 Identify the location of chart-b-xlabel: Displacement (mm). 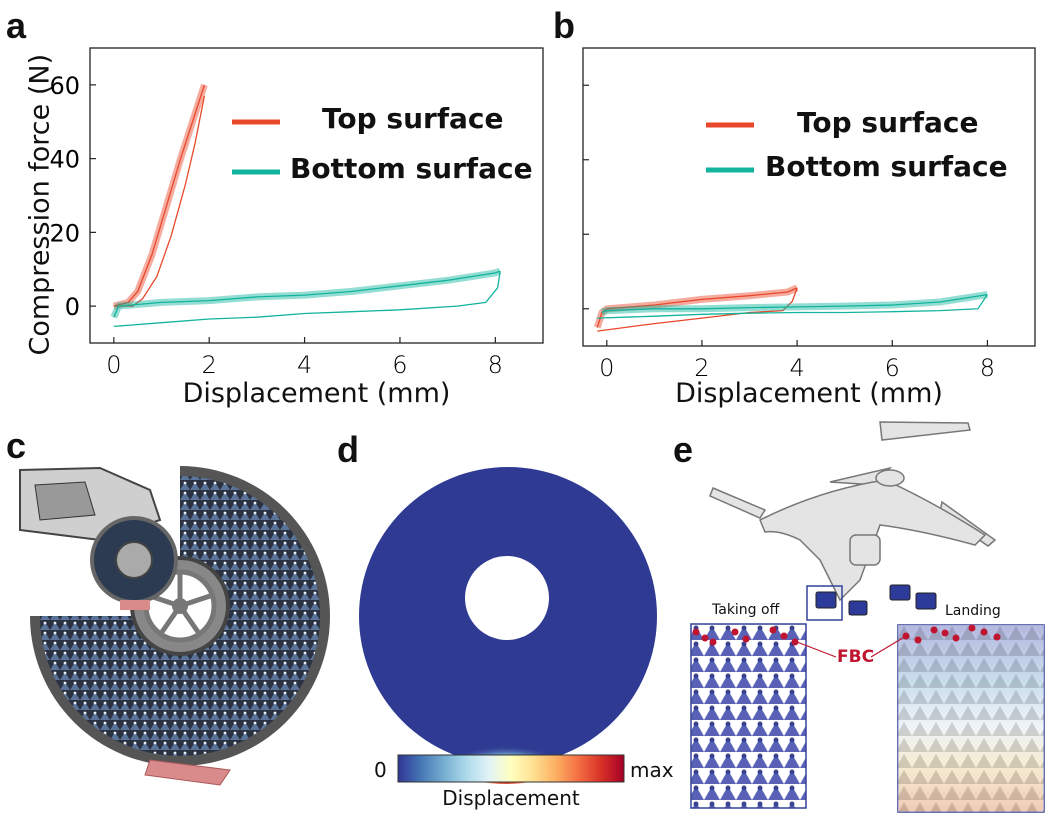
(809, 393).